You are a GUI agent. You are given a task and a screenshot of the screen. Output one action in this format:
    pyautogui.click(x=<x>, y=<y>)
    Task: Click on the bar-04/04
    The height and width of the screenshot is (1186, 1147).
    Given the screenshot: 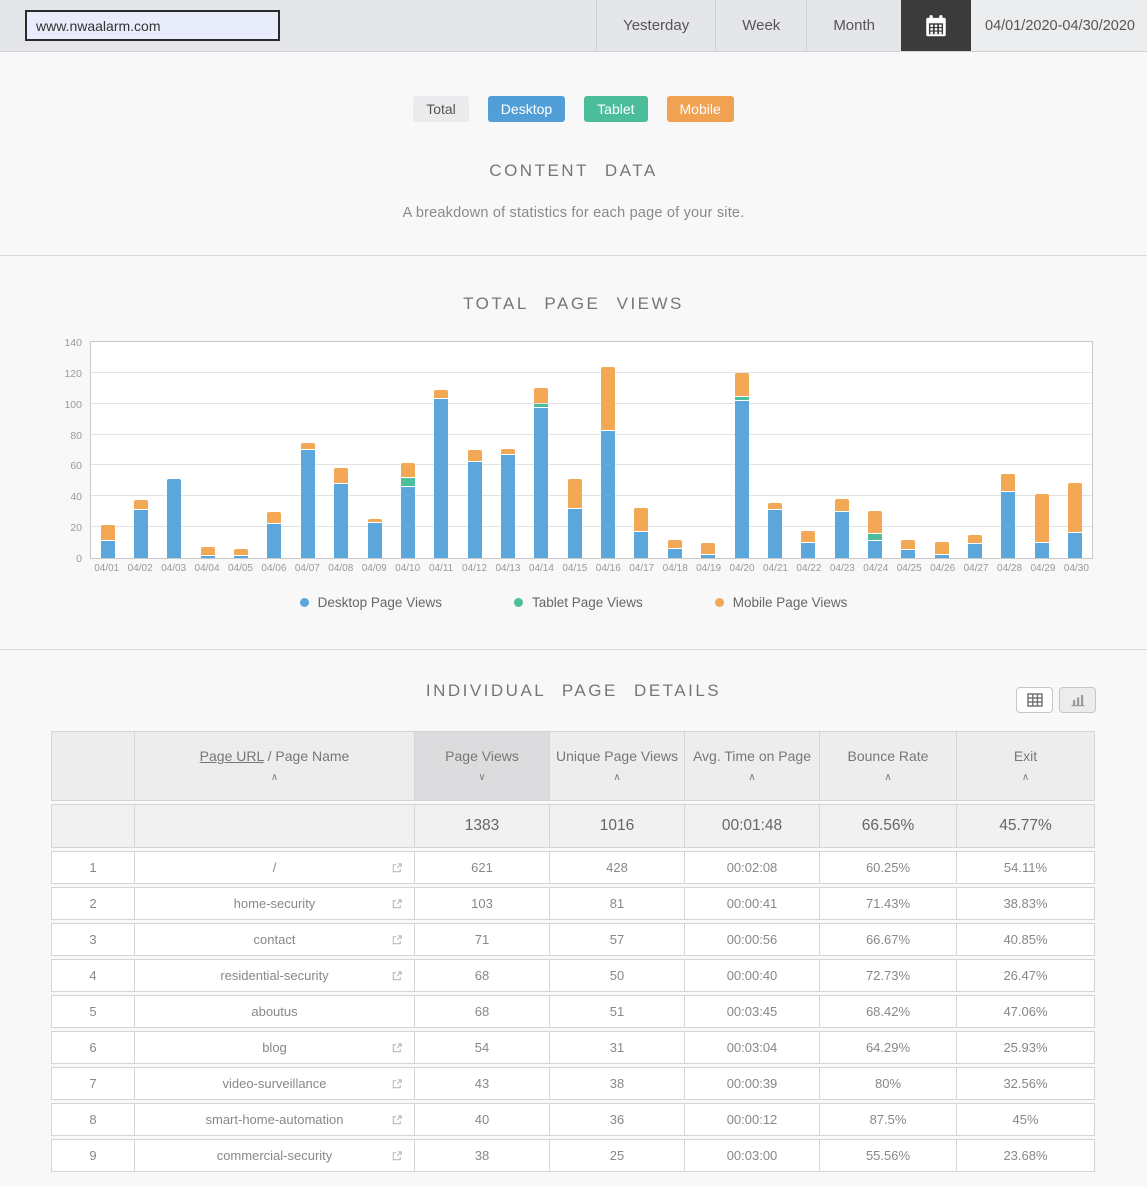 What is the action you would take?
    pyautogui.click(x=207, y=450)
    